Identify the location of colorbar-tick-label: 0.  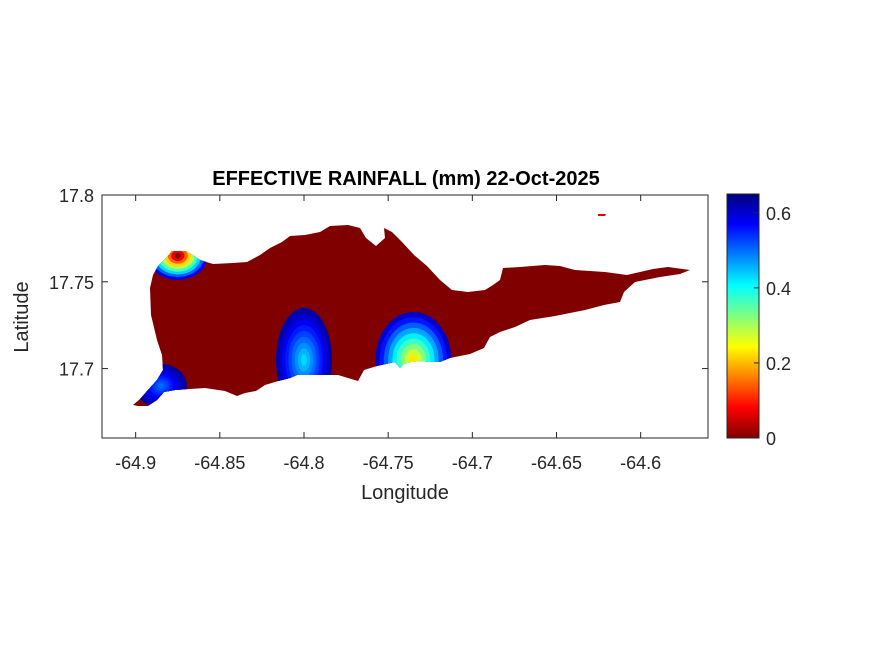
(771, 439).